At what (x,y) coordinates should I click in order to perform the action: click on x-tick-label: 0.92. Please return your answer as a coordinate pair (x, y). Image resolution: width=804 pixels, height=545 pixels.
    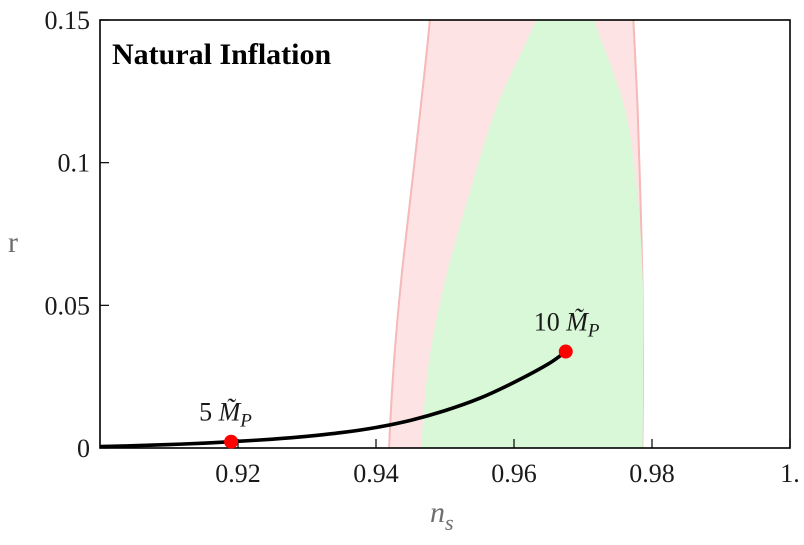
    Looking at the image, I should click on (238, 473).